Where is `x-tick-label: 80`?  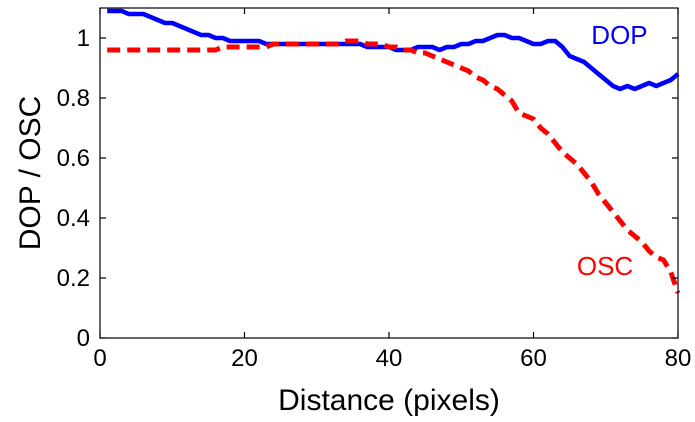
x-tick-label: 80 is located at coordinates (678, 358).